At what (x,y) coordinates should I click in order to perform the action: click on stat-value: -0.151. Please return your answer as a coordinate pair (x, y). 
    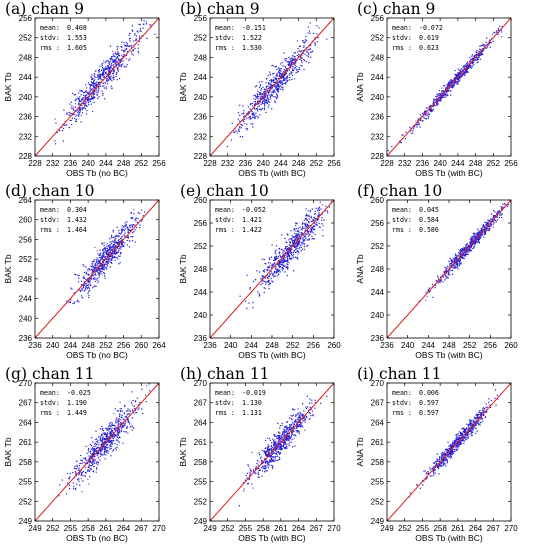
    Looking at the image, I should click on (254, 28).